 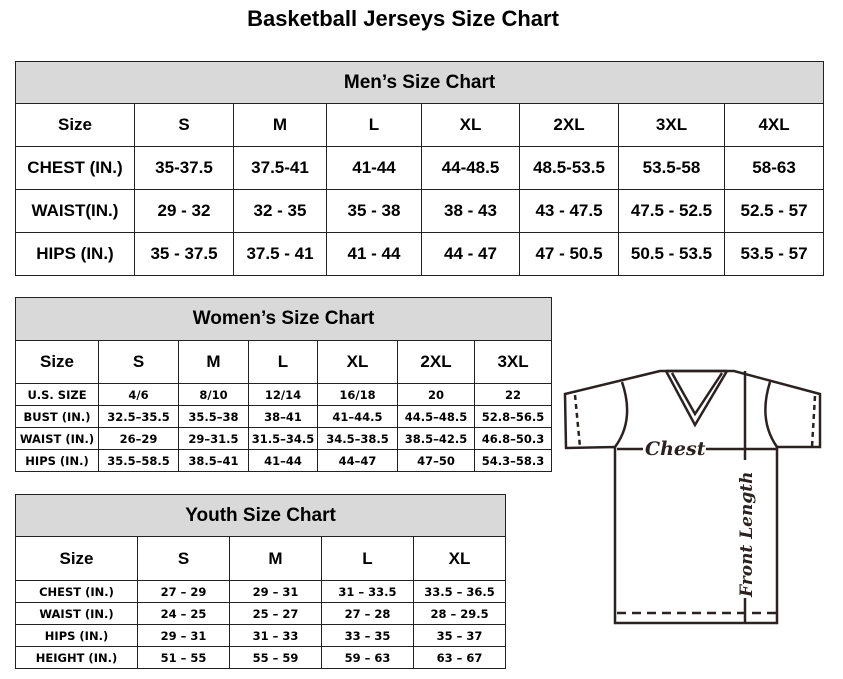 I want to click on measurement-cell: 27 – 29, so click(x=183, y=591).